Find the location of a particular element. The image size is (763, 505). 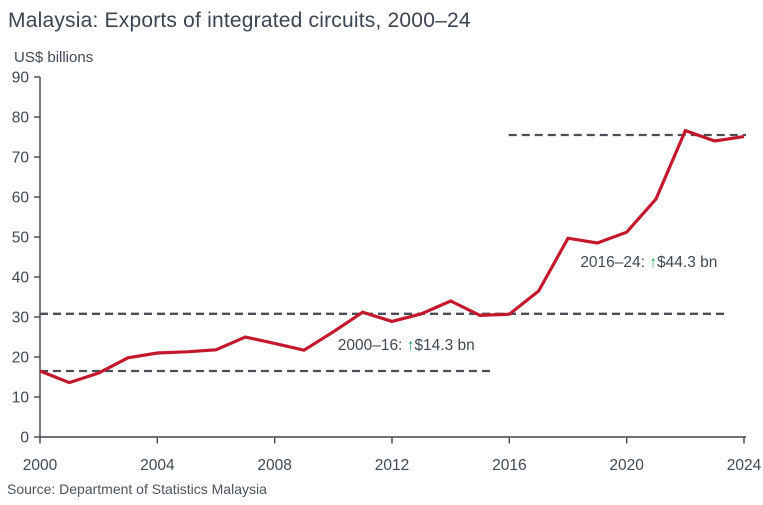

y-tick-label: 40 is located at coordinates (21, 278).